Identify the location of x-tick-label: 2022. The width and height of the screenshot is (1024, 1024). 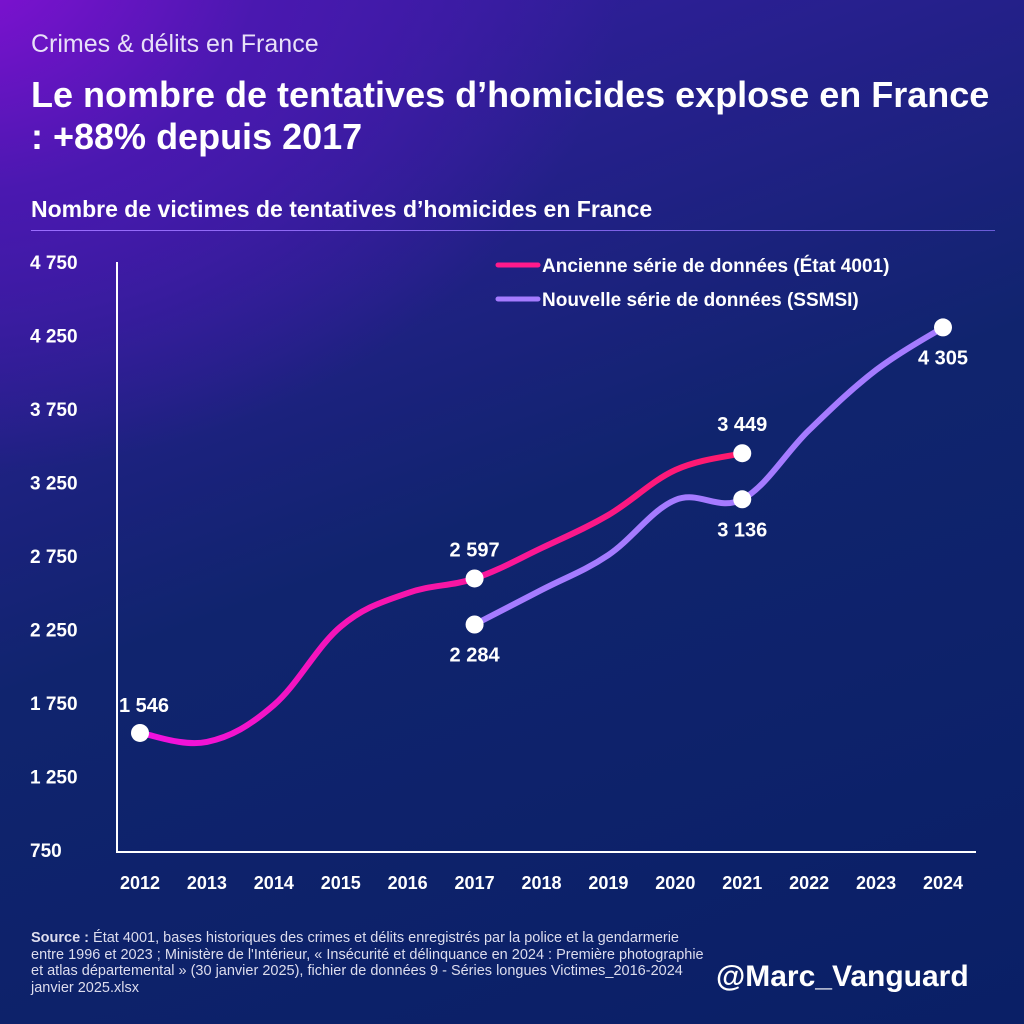
(809, 883).